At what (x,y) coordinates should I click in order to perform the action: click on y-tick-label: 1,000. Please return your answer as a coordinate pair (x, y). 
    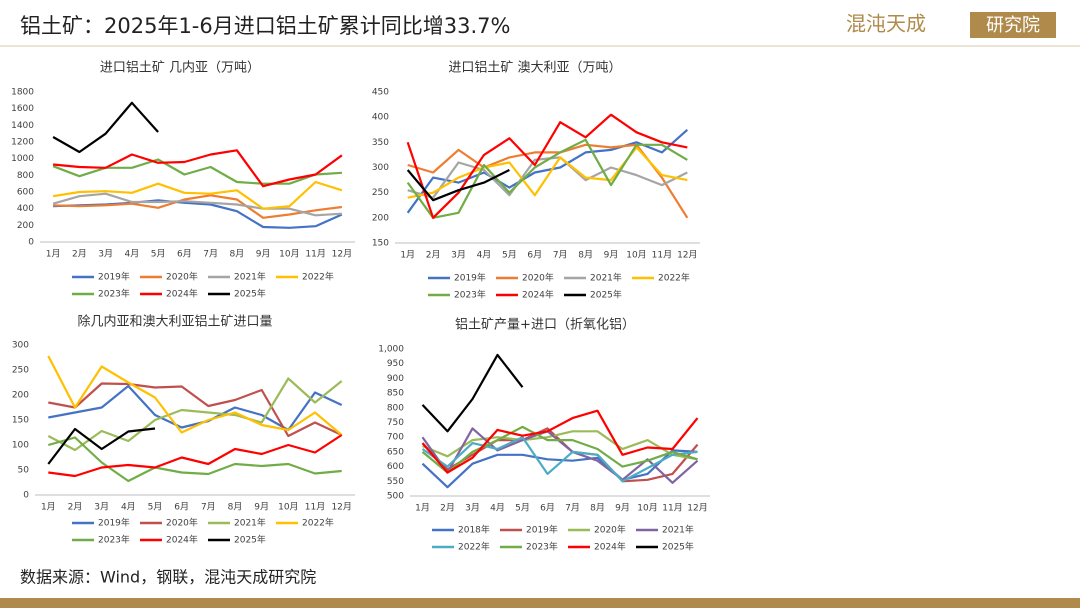
    Looking at the image, I should click on (391, 350).